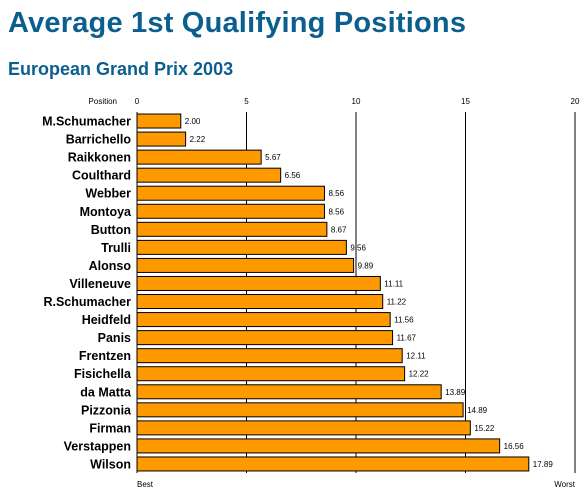 The height and width of the screenshot is (496, 585). I want to click on data-label: 12.22, so click(419, 374).